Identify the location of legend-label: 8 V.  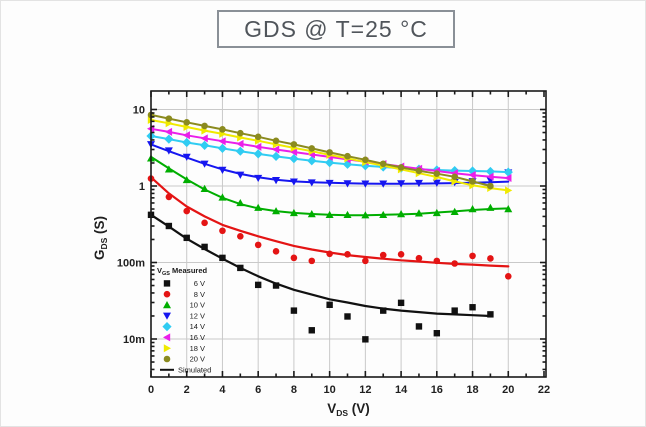
(199, 294).